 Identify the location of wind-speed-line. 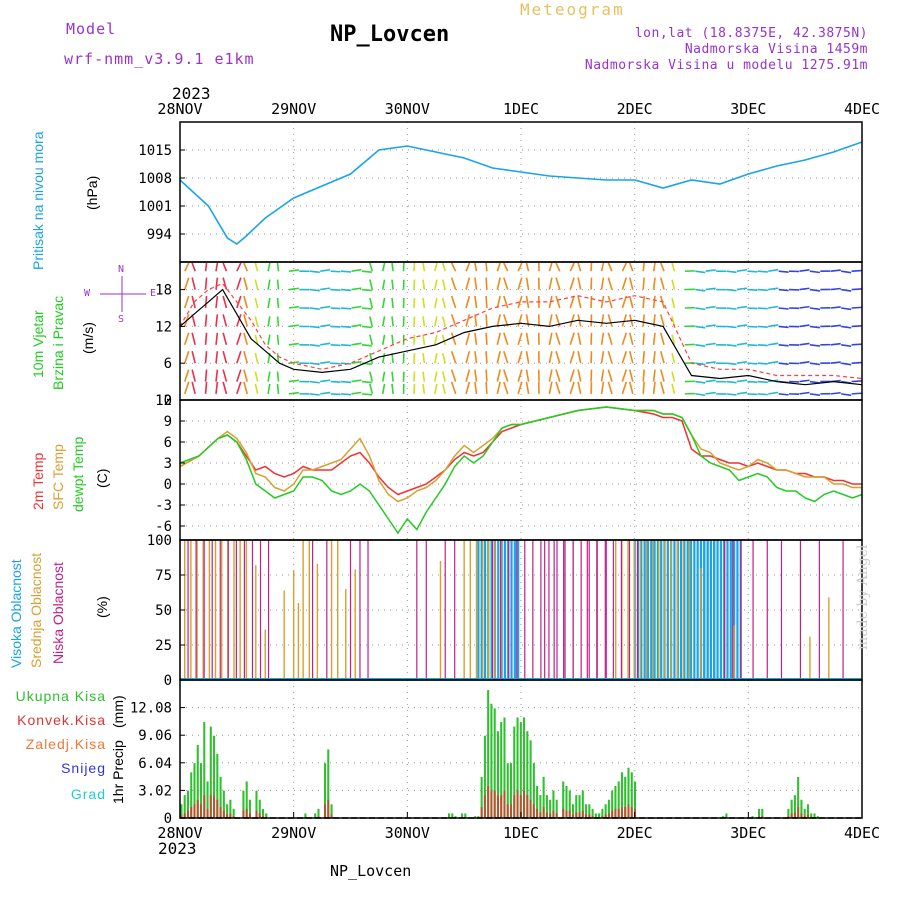
(521, 337).